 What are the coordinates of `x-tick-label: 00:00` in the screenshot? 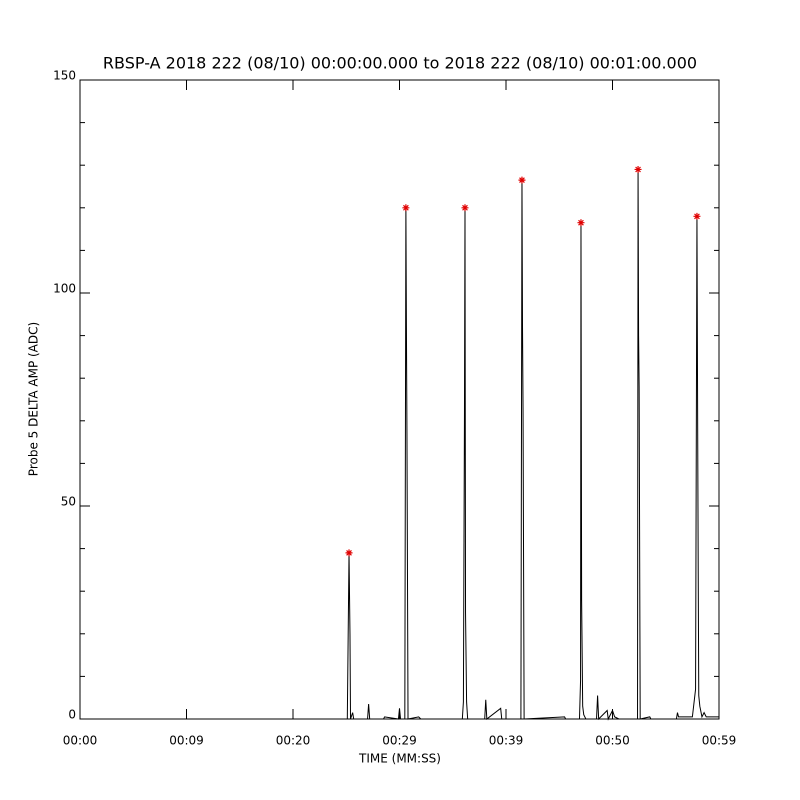 It's located at (80, 741).